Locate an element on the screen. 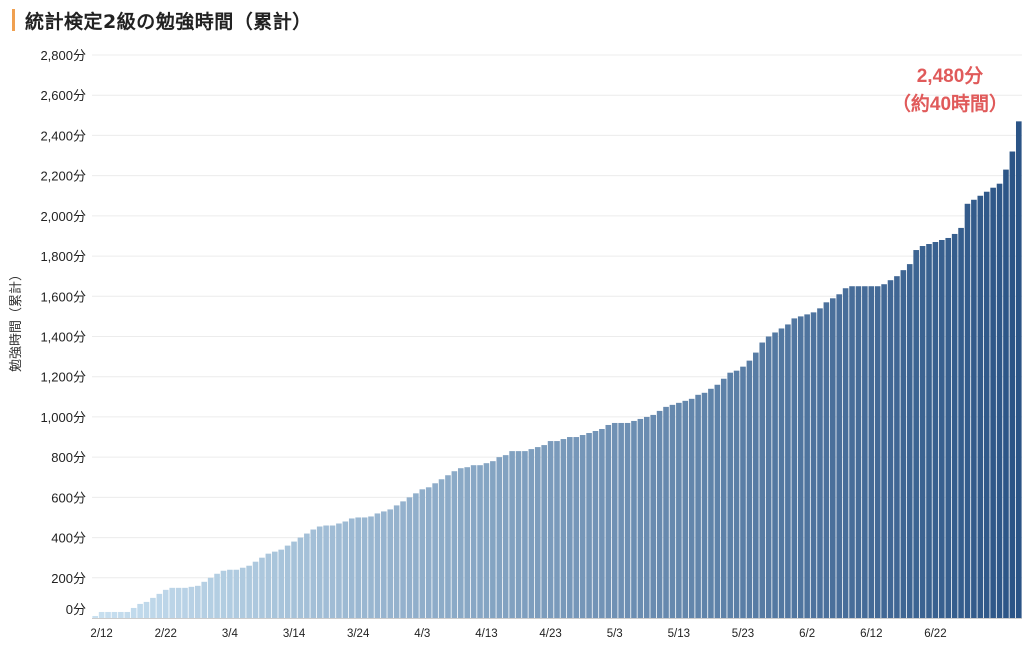  y-tick-label: 2,600分 is located at coordinates (63, 95).